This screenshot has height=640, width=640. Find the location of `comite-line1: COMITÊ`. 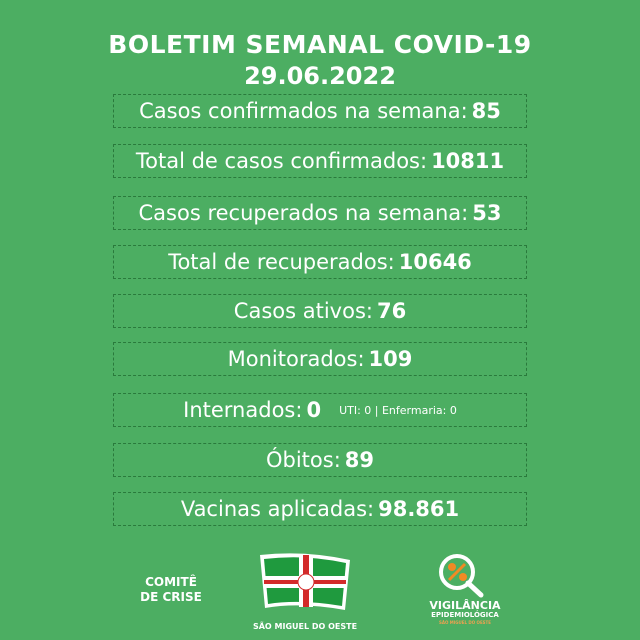

comite-line1: COMITÊ is located at coordinates (171, 582).